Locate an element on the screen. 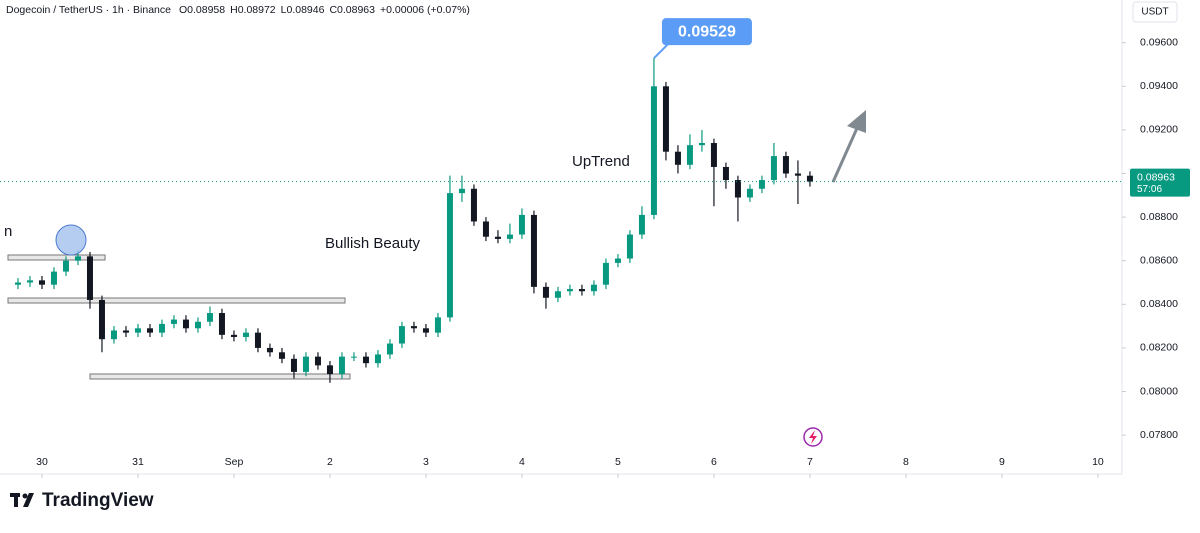 This screenshot has width=1200, height=533. trend-arrow is located at coordinates (845, 154).